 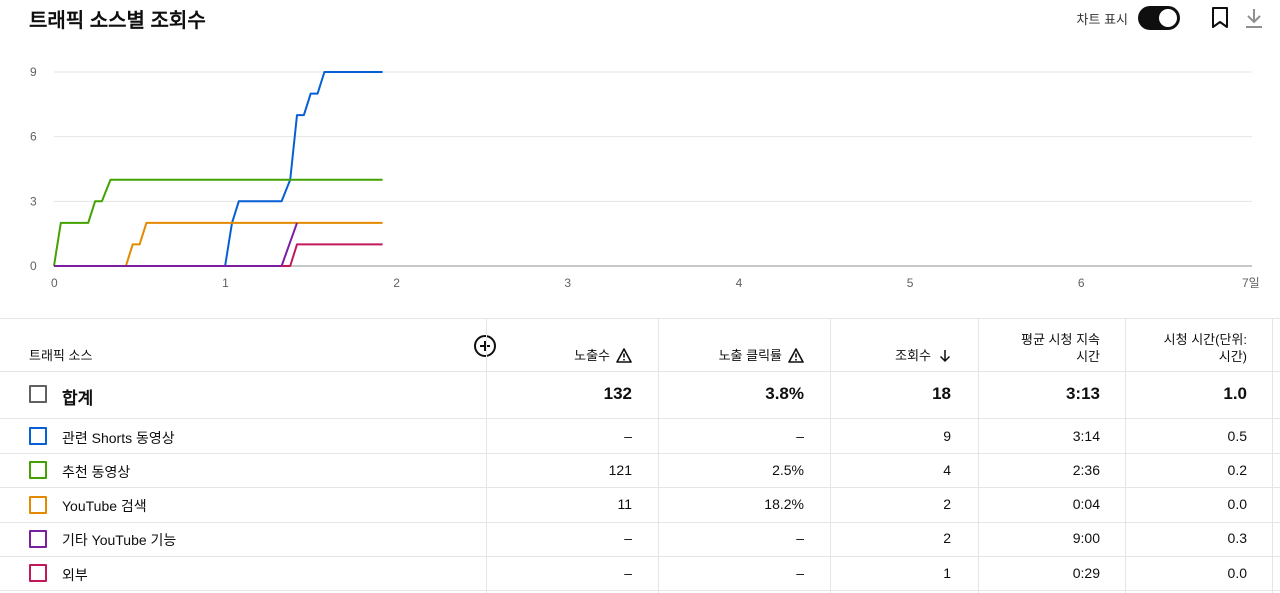 What do you see at coordinates (640, 505) in the screenshot?
I see `table-row: YouTube 검색 11 18.2% 2 0:04 0.0` at bounding box center [640, 505].